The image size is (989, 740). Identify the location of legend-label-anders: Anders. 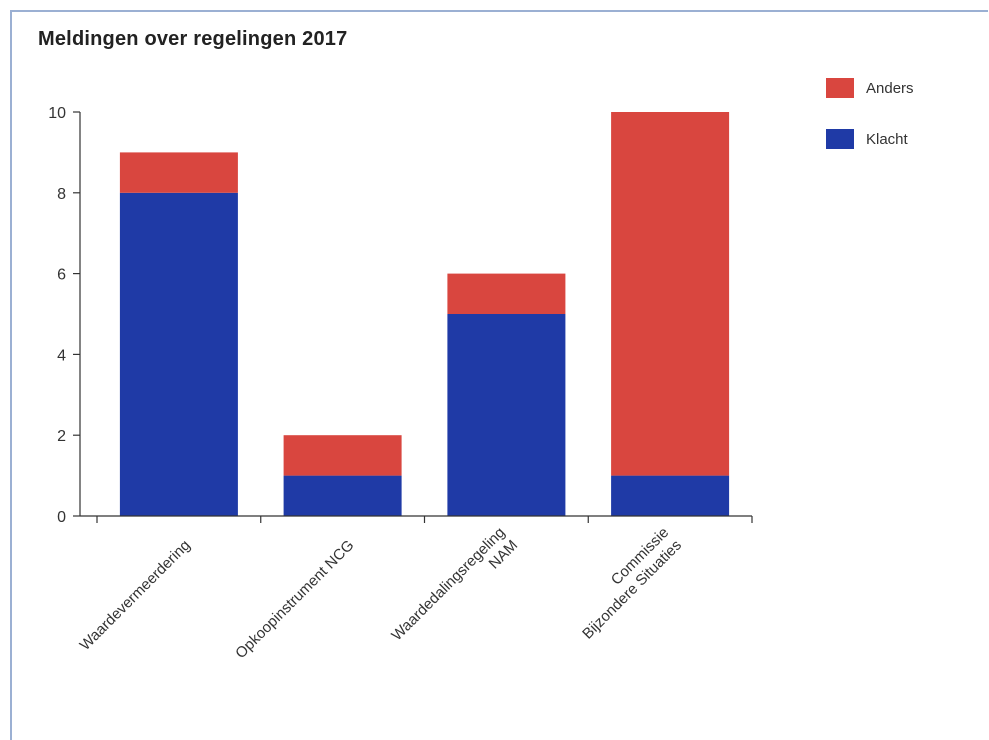
(890, 88).